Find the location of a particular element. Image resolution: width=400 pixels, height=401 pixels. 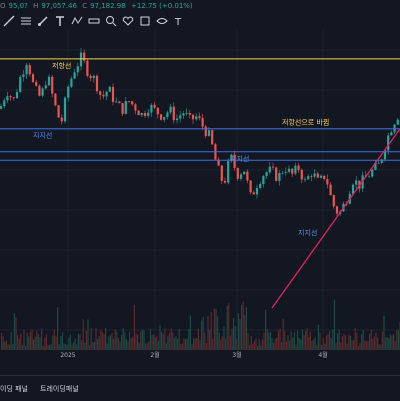

zoom-icon is located at coordinates (111, 21).